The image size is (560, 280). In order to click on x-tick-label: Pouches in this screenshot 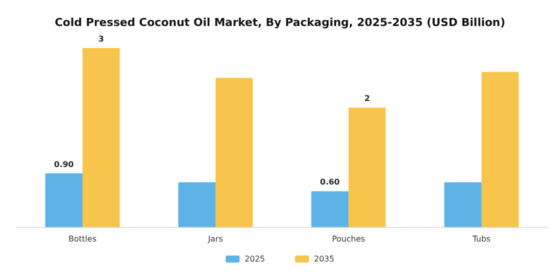, I will do `click(349, 239)`.